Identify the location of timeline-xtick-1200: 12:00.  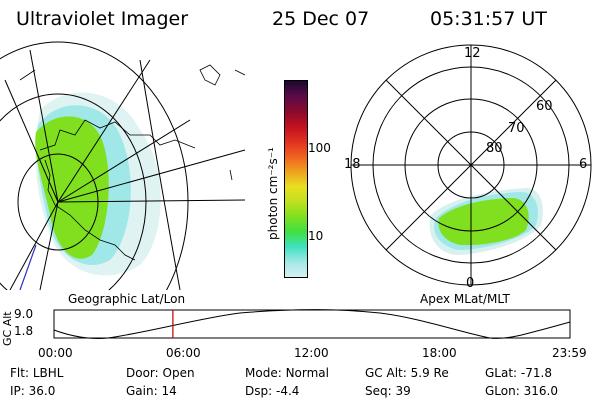
(311, 353).